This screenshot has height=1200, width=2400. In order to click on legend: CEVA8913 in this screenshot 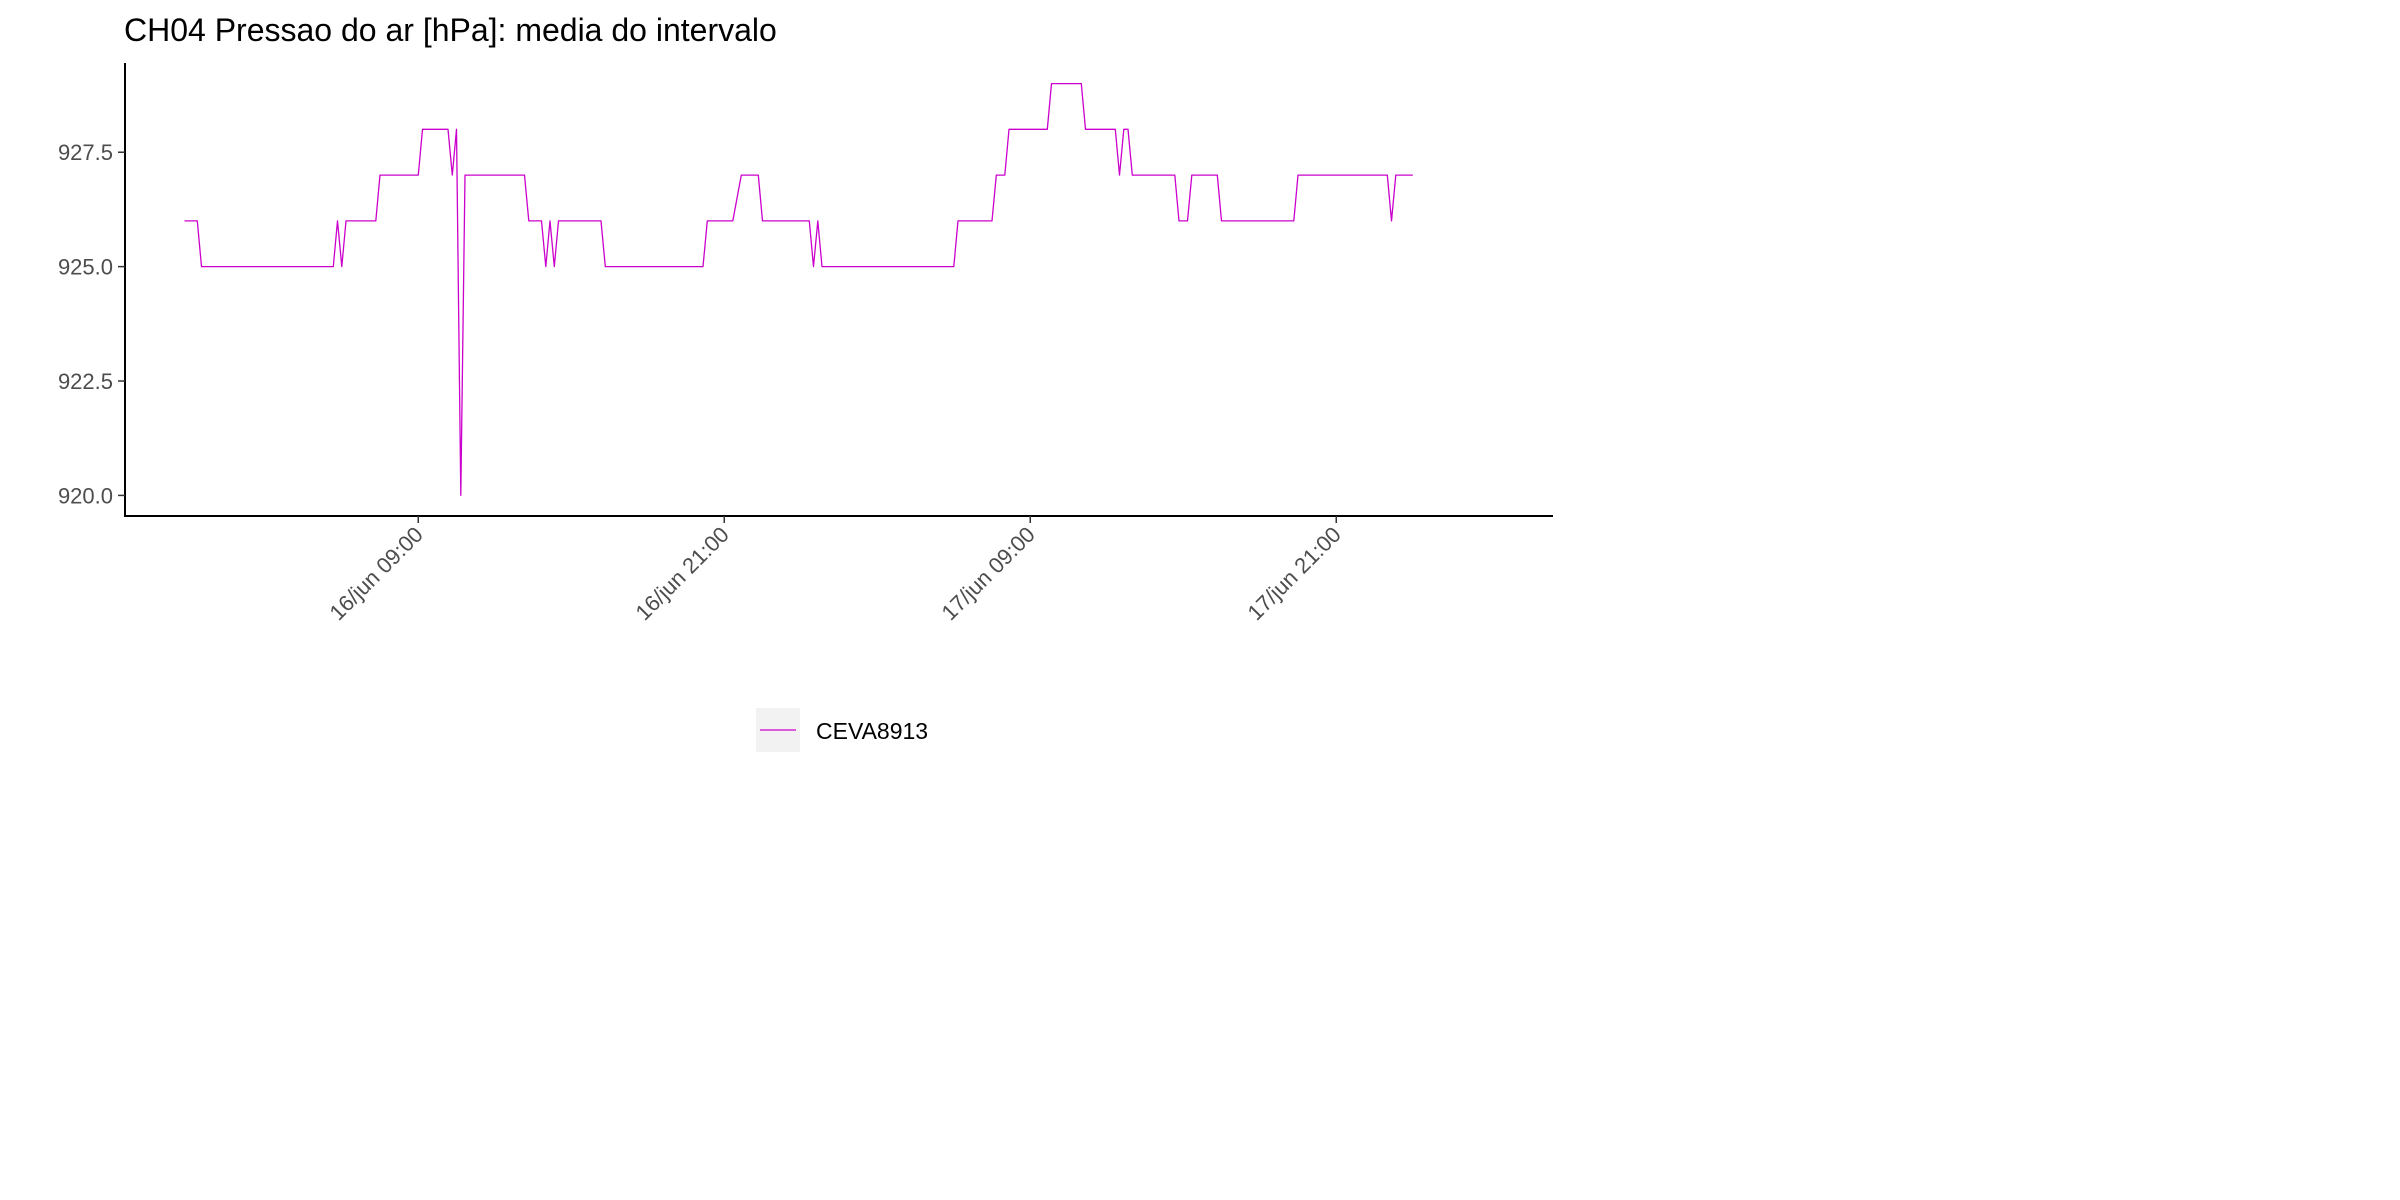, I will do `click(842, 730)`.